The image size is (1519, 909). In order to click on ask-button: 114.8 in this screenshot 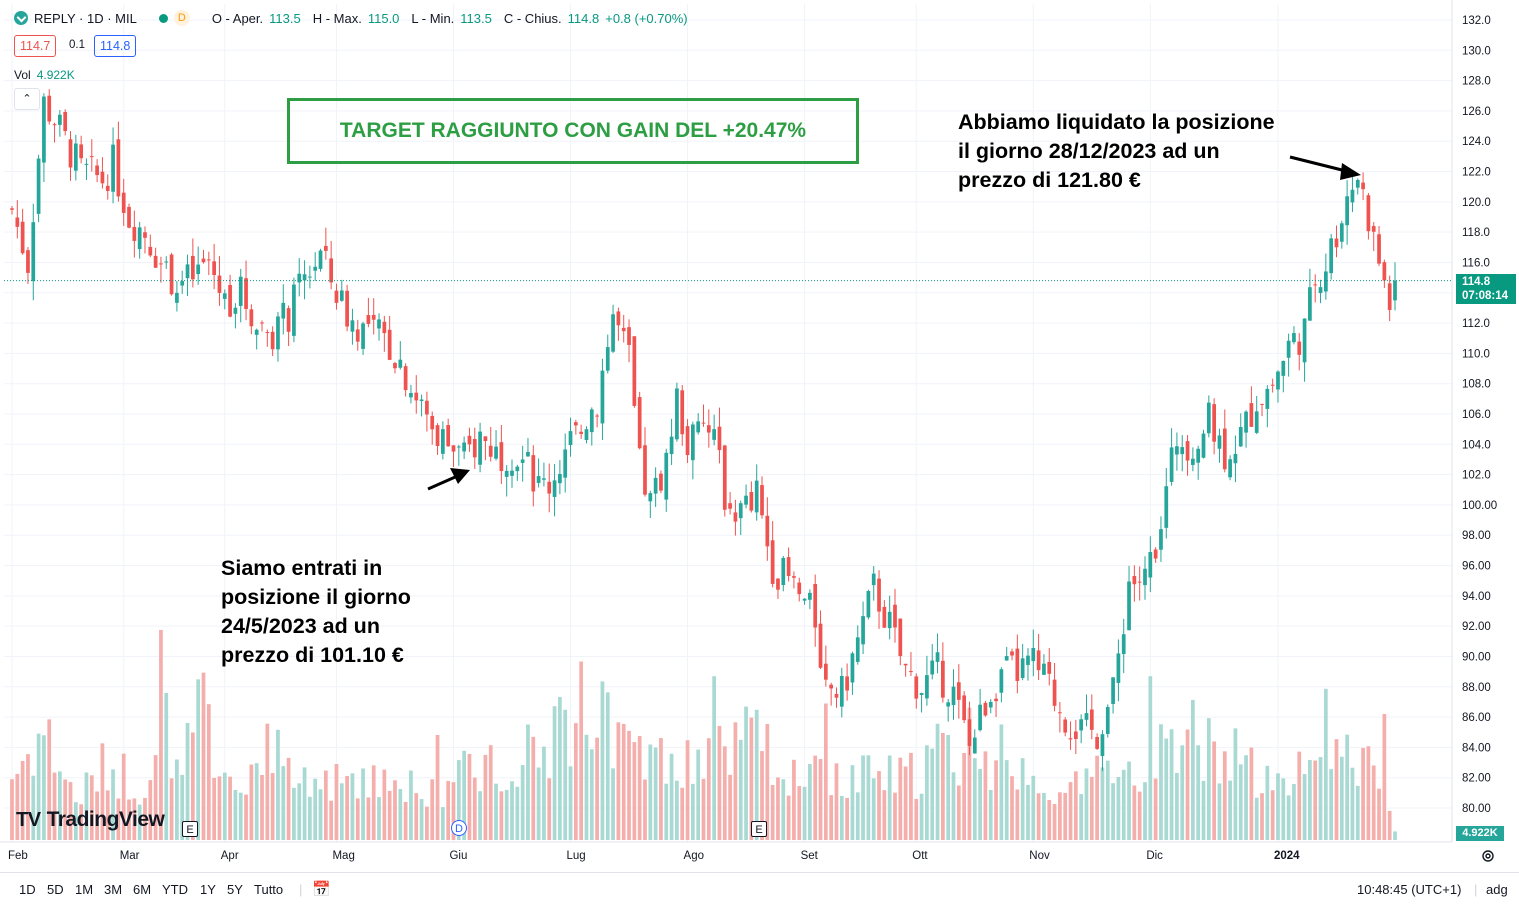, I will do `click(115, 46)`.